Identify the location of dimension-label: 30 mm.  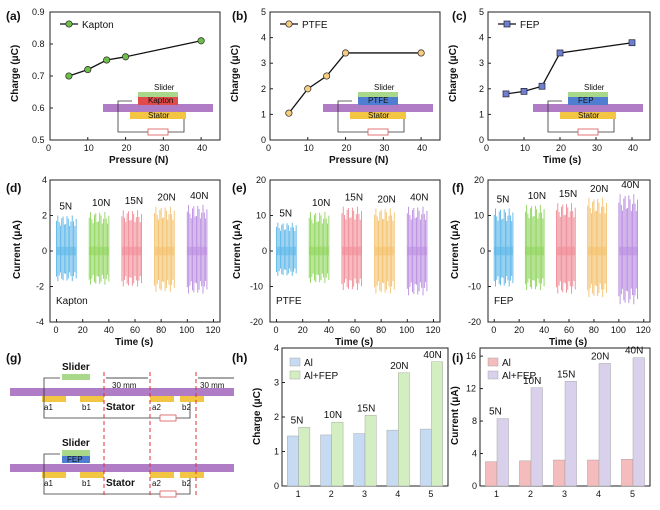
(212, 385).